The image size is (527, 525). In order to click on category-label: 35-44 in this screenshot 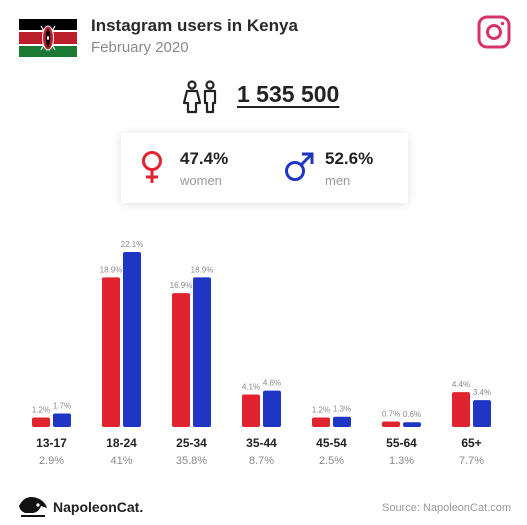, I will do `click(261, 443)`.